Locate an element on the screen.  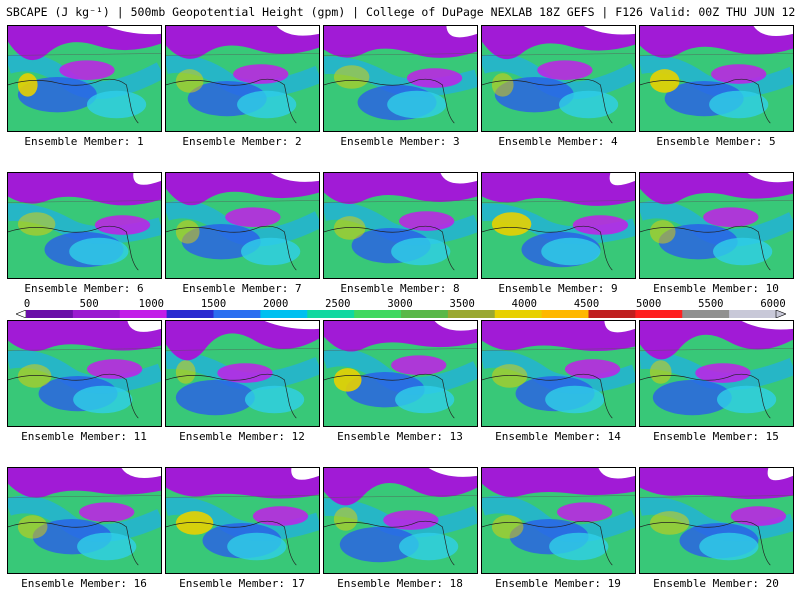
ensemble-member-label: Ensemble Member: 3 is located at coordinates (400, 141).